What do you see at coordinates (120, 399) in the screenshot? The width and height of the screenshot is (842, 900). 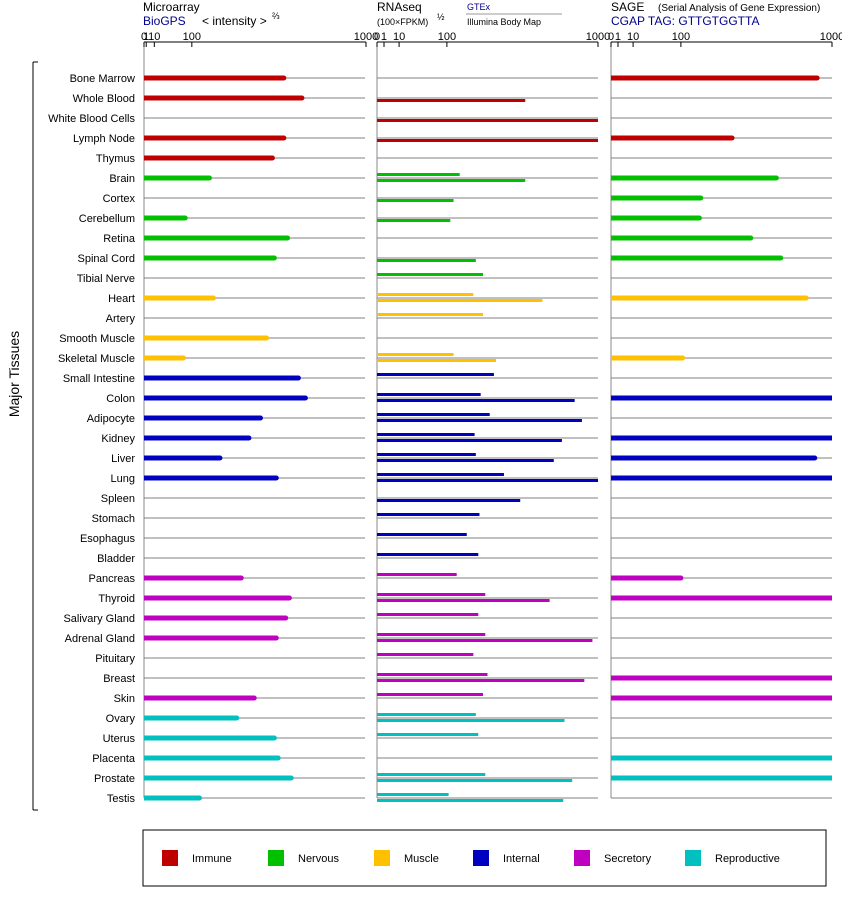 I see `tissue-label: Colon` at bounding box center [120, 399].